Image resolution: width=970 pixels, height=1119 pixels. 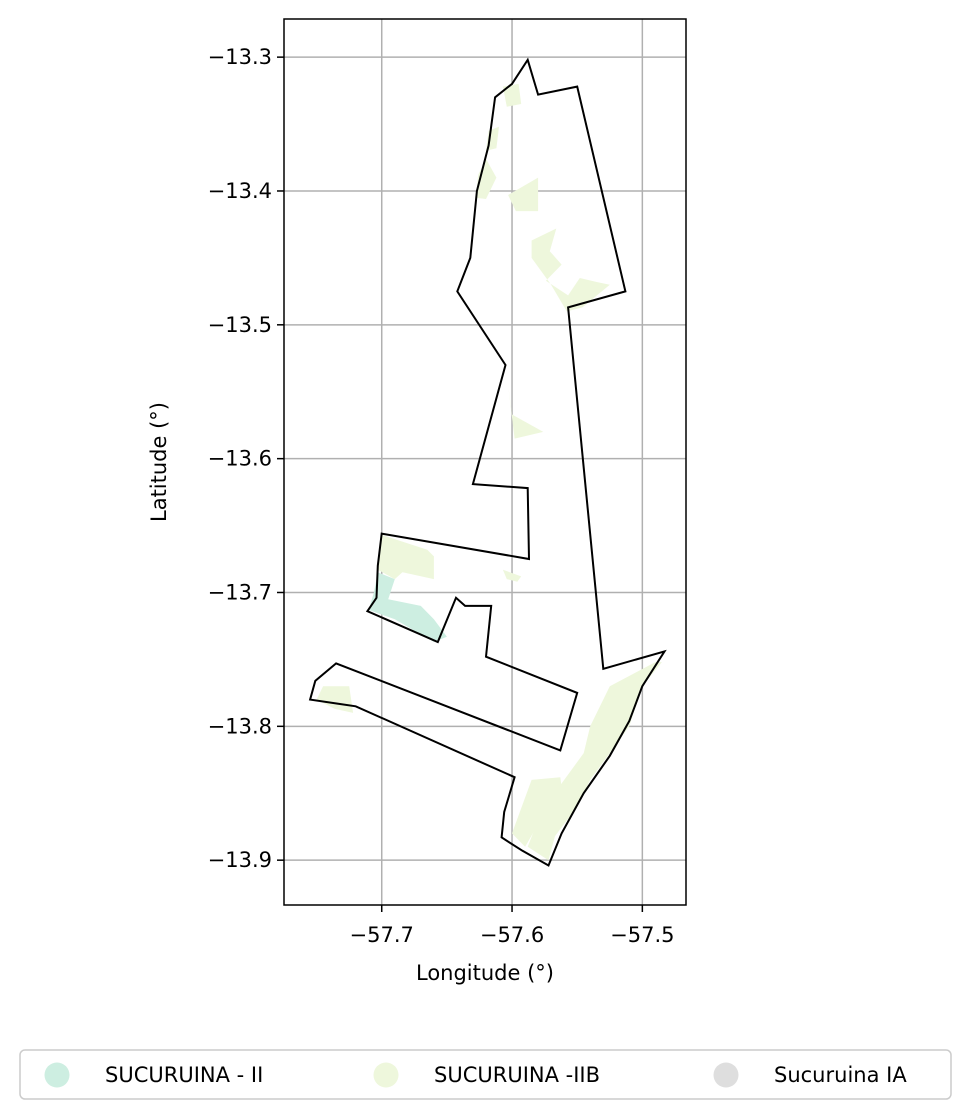 I want to click on y-axis-label: Latitude (°), so click(x=159, y=462).